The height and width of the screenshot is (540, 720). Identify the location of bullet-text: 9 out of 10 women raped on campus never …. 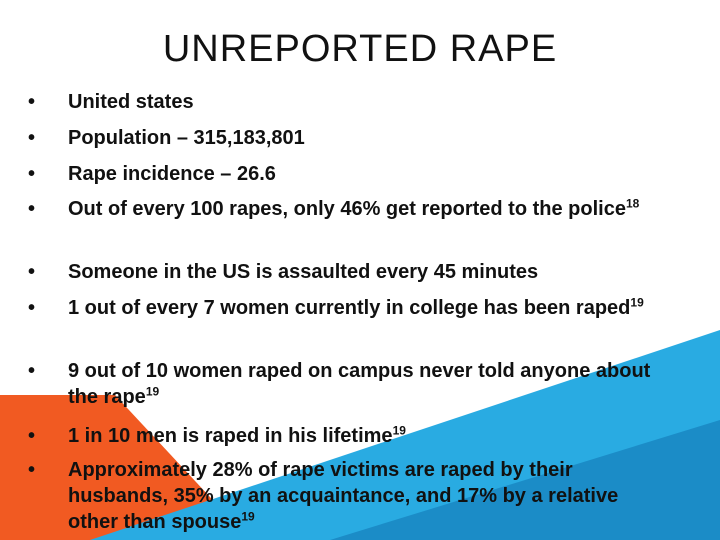
(359, 384).